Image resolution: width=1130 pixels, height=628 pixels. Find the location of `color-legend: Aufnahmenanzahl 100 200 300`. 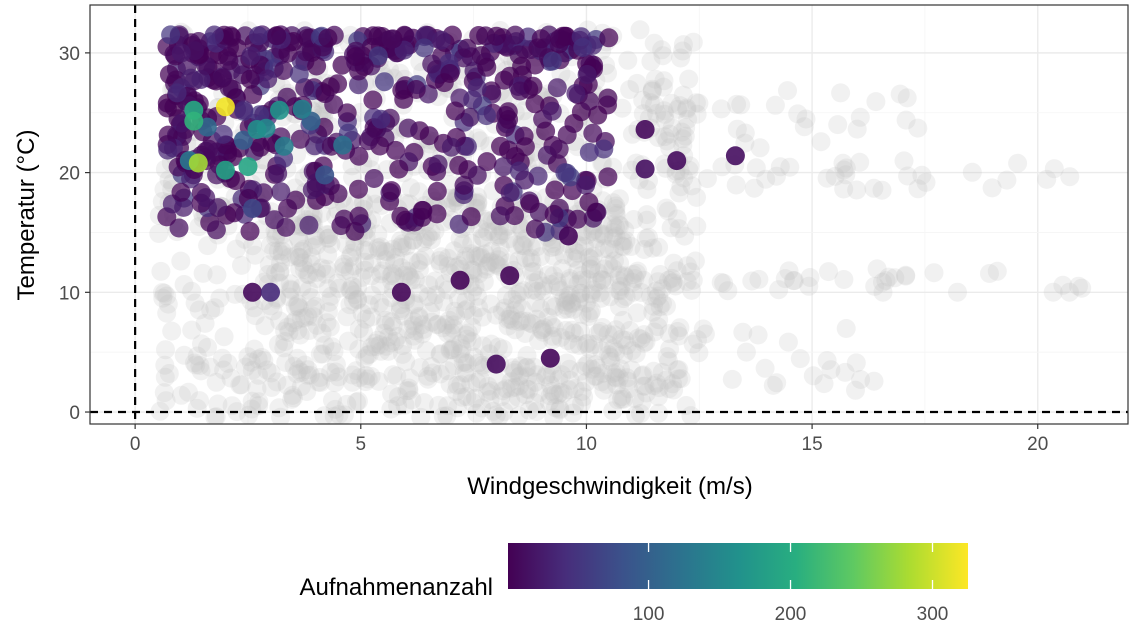

color-legend: Aufnahmenanzahl 100 200 300 is located at coordinates (634, 584).